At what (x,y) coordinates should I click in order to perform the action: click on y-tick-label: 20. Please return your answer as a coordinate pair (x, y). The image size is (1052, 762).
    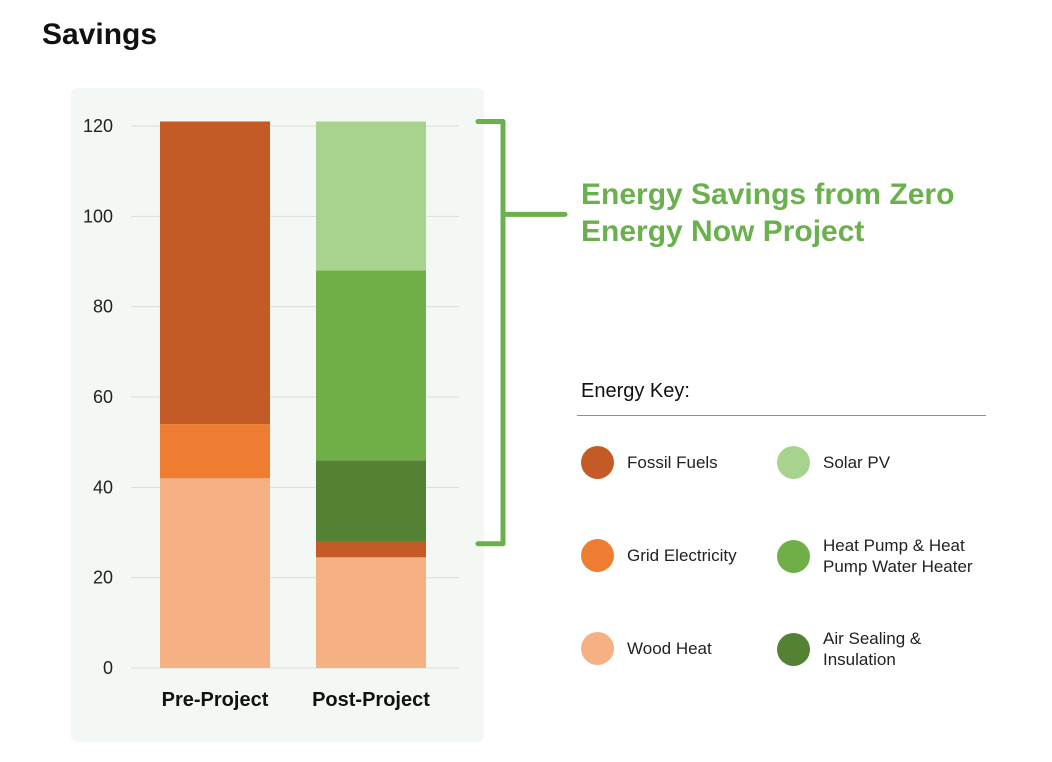
    Looking at the image, I should click on (103, 578).